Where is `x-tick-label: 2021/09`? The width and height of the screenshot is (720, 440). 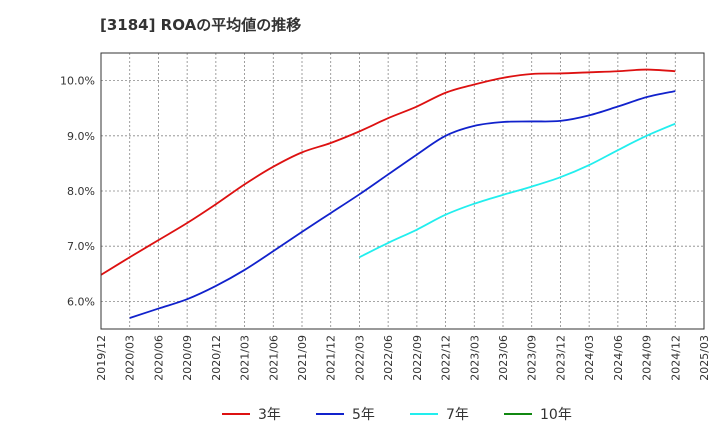
x-tick-label: 2021/09 is located at coordinates (302, 358).